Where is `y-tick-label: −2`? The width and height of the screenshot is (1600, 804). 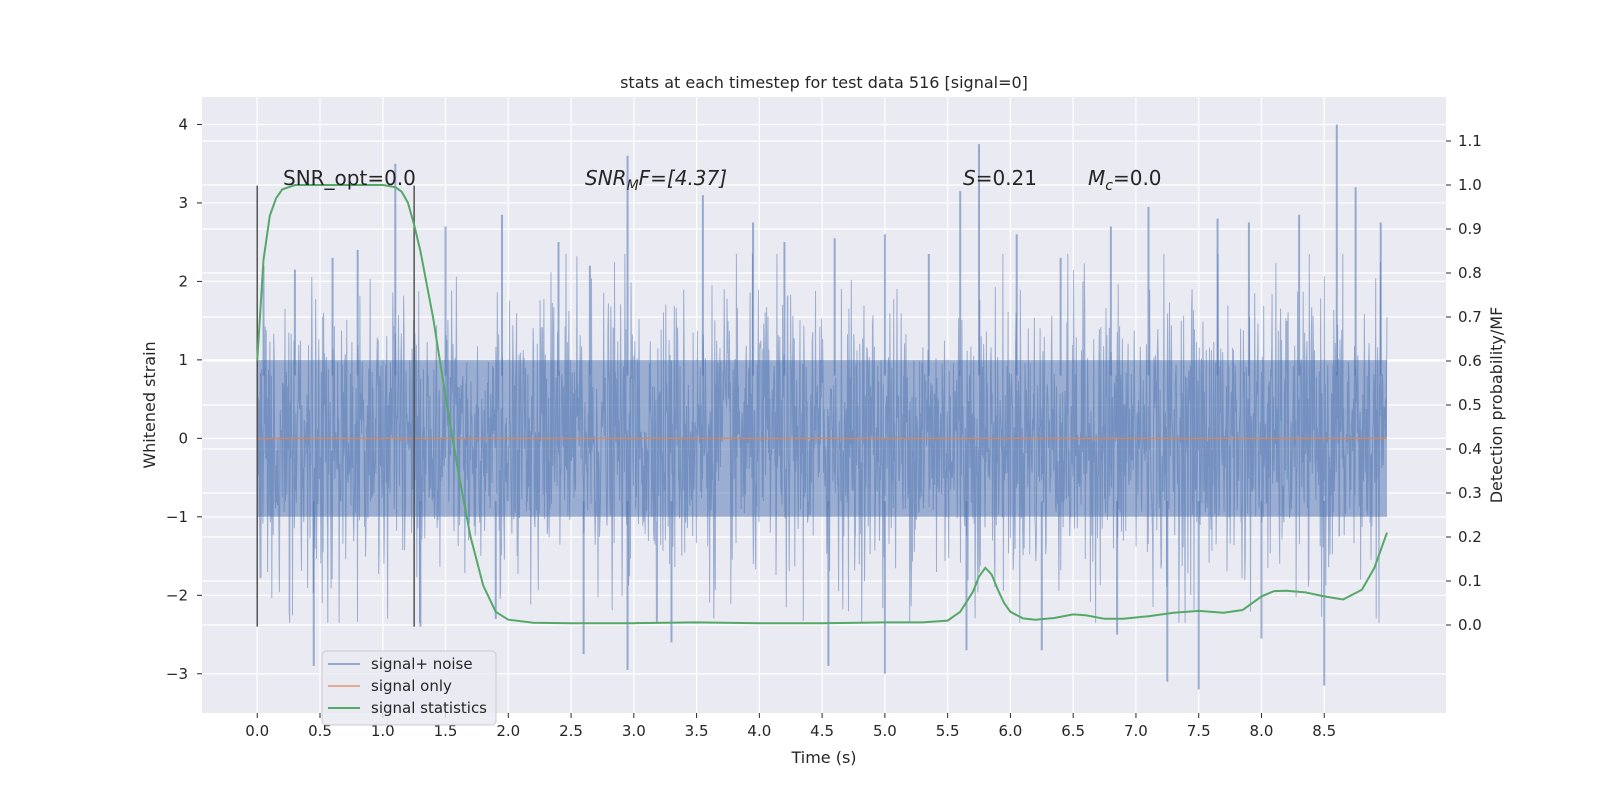
y-tick-label: −2 is located at coordinates (177, 595).